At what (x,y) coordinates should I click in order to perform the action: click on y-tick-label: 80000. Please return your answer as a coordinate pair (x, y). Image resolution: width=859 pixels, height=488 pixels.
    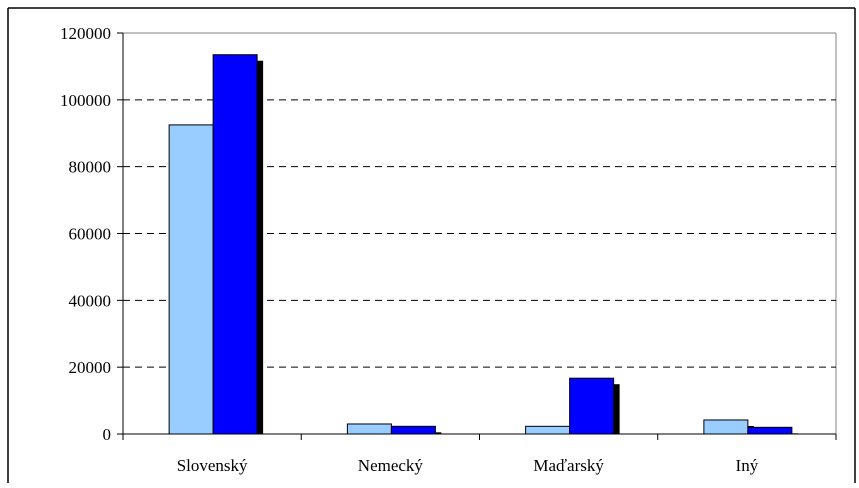
    Looking at the image, I should click on (90, 167).